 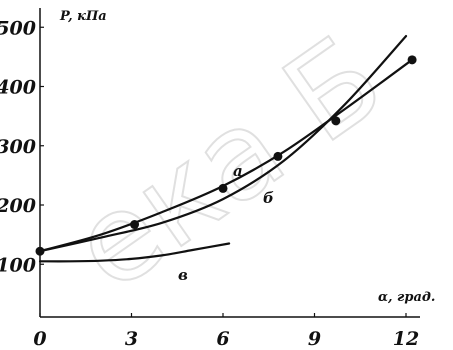 I want to click on y-tick-label: 200, so click(x=18, y=206).